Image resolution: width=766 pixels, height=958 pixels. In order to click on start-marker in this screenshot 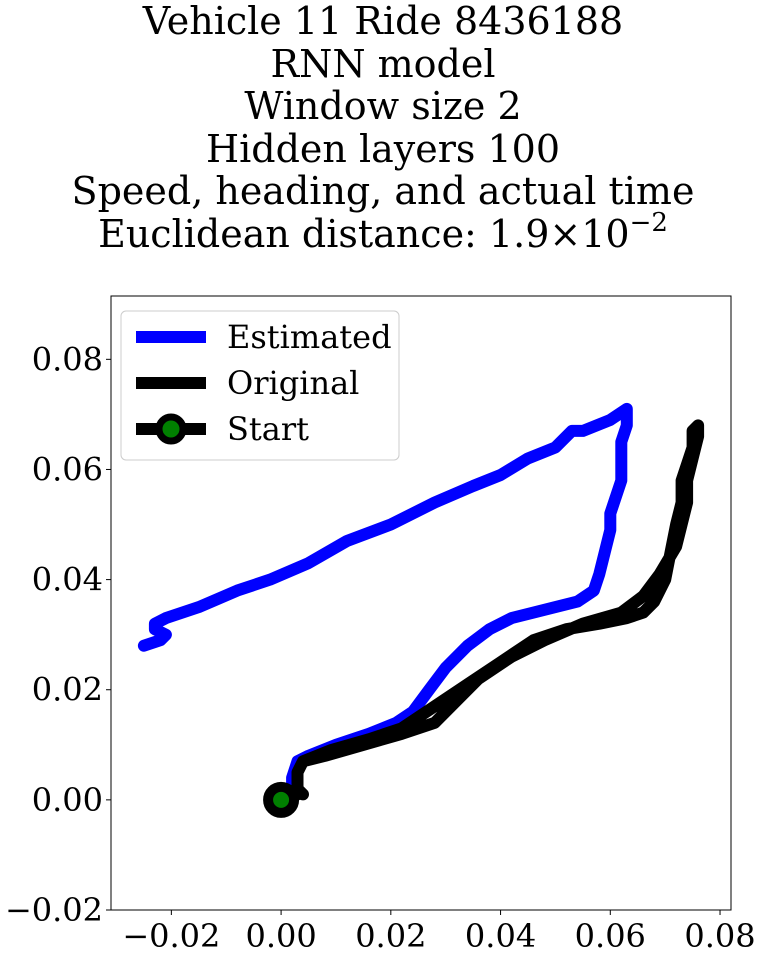, I will do `click(281, 799)`.